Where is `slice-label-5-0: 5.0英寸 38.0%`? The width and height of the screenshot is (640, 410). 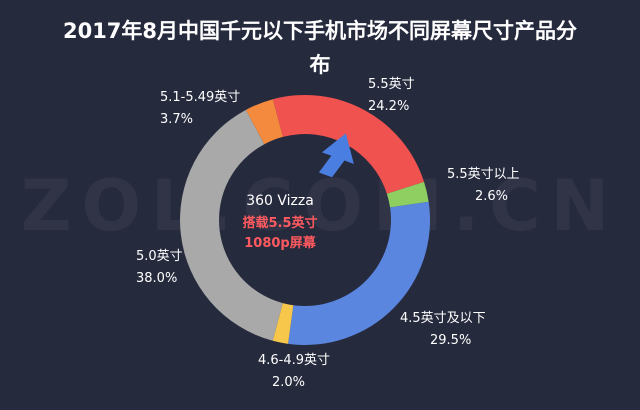
slice-label-5-0: 5.0英寸 38.0% is located at coordinates (159, 268).